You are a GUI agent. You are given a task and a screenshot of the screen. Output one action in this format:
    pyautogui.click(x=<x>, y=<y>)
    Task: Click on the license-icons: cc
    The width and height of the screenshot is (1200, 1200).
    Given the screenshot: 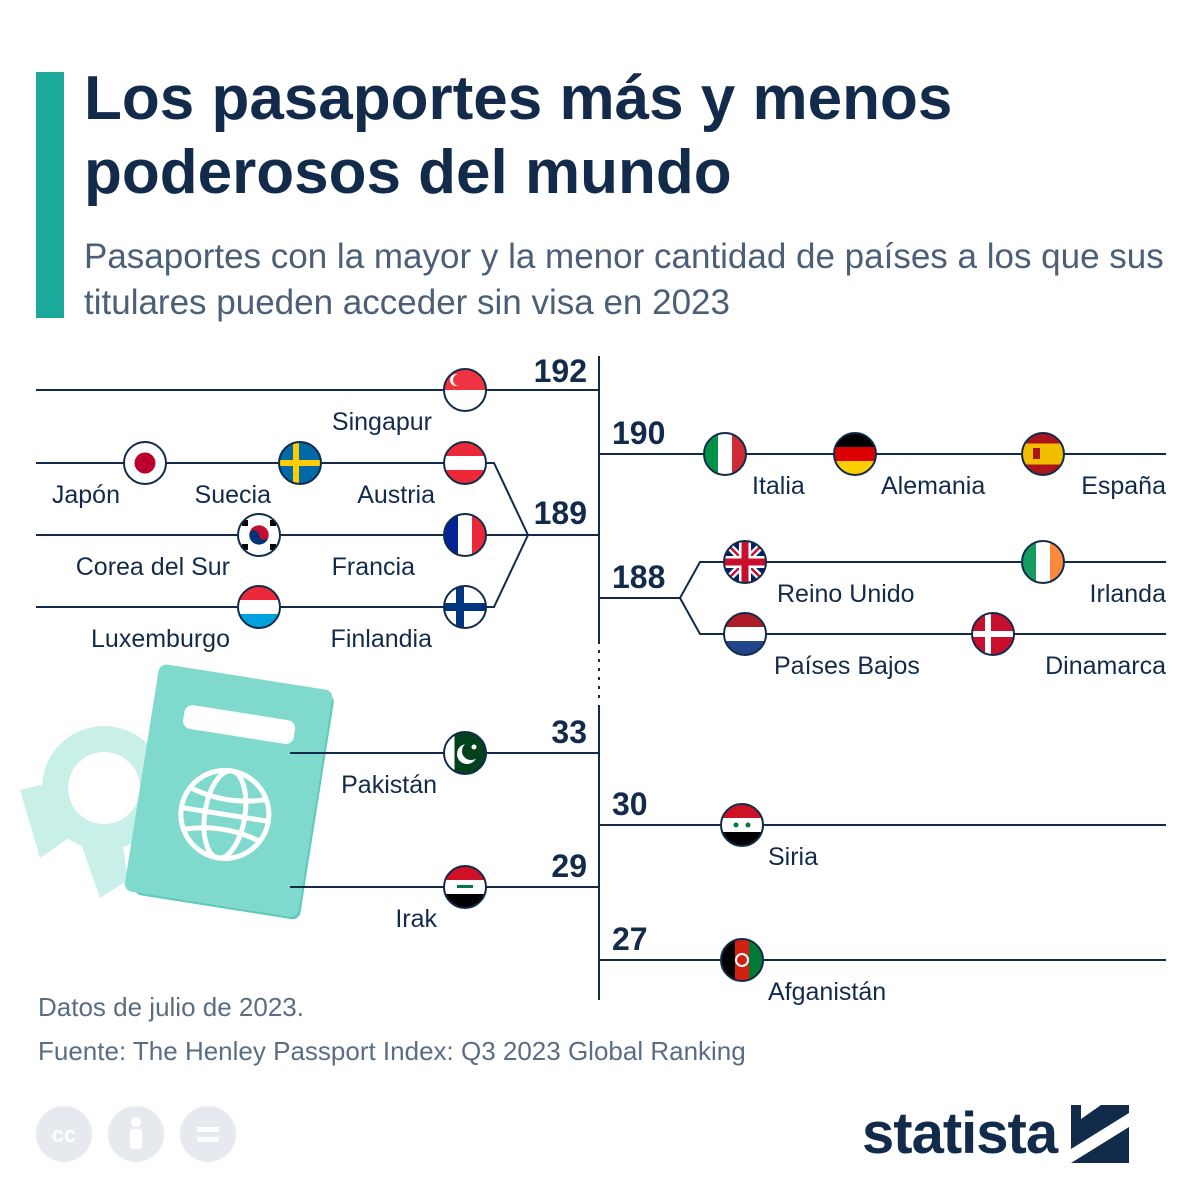 What is the action you would take?
    pyautogui.click(x=136, y=1134)
    